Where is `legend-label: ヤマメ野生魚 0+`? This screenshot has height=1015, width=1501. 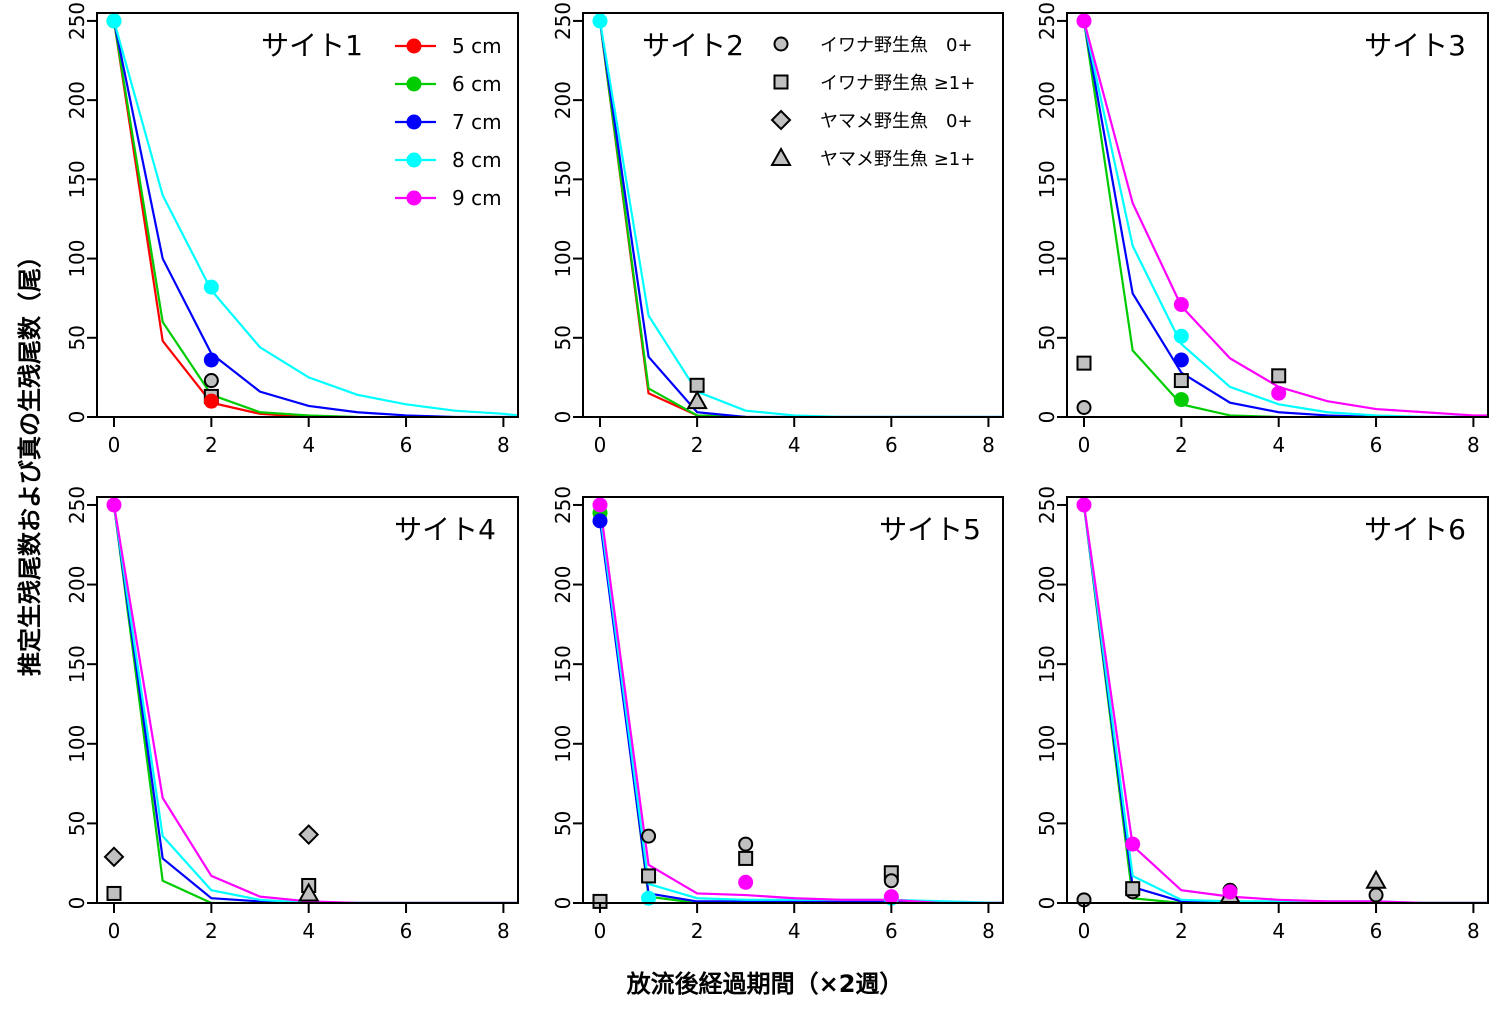
legend-label: ヤマメ野生魚 0+ is located at coordinates (896, 121).